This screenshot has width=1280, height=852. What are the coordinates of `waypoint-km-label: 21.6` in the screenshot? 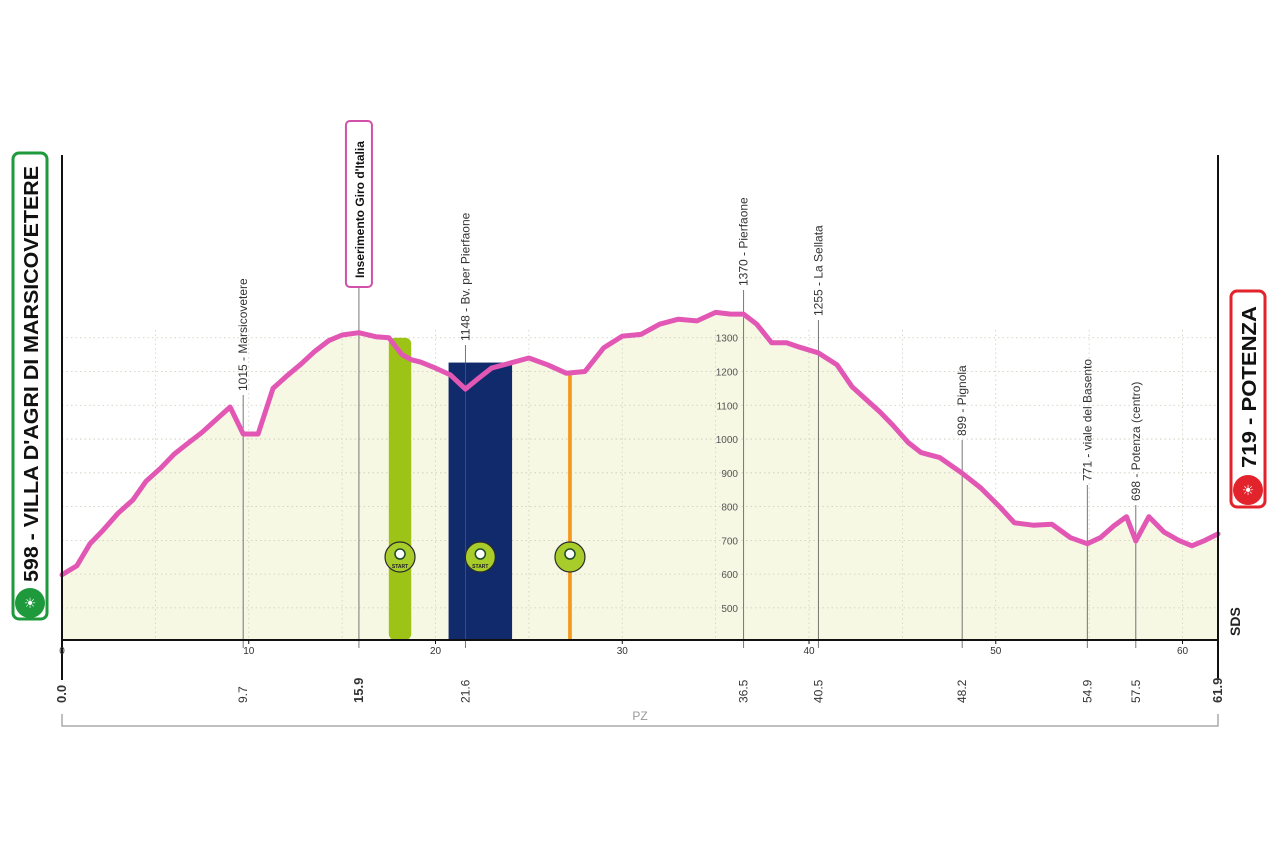 It's located at (465, 691).